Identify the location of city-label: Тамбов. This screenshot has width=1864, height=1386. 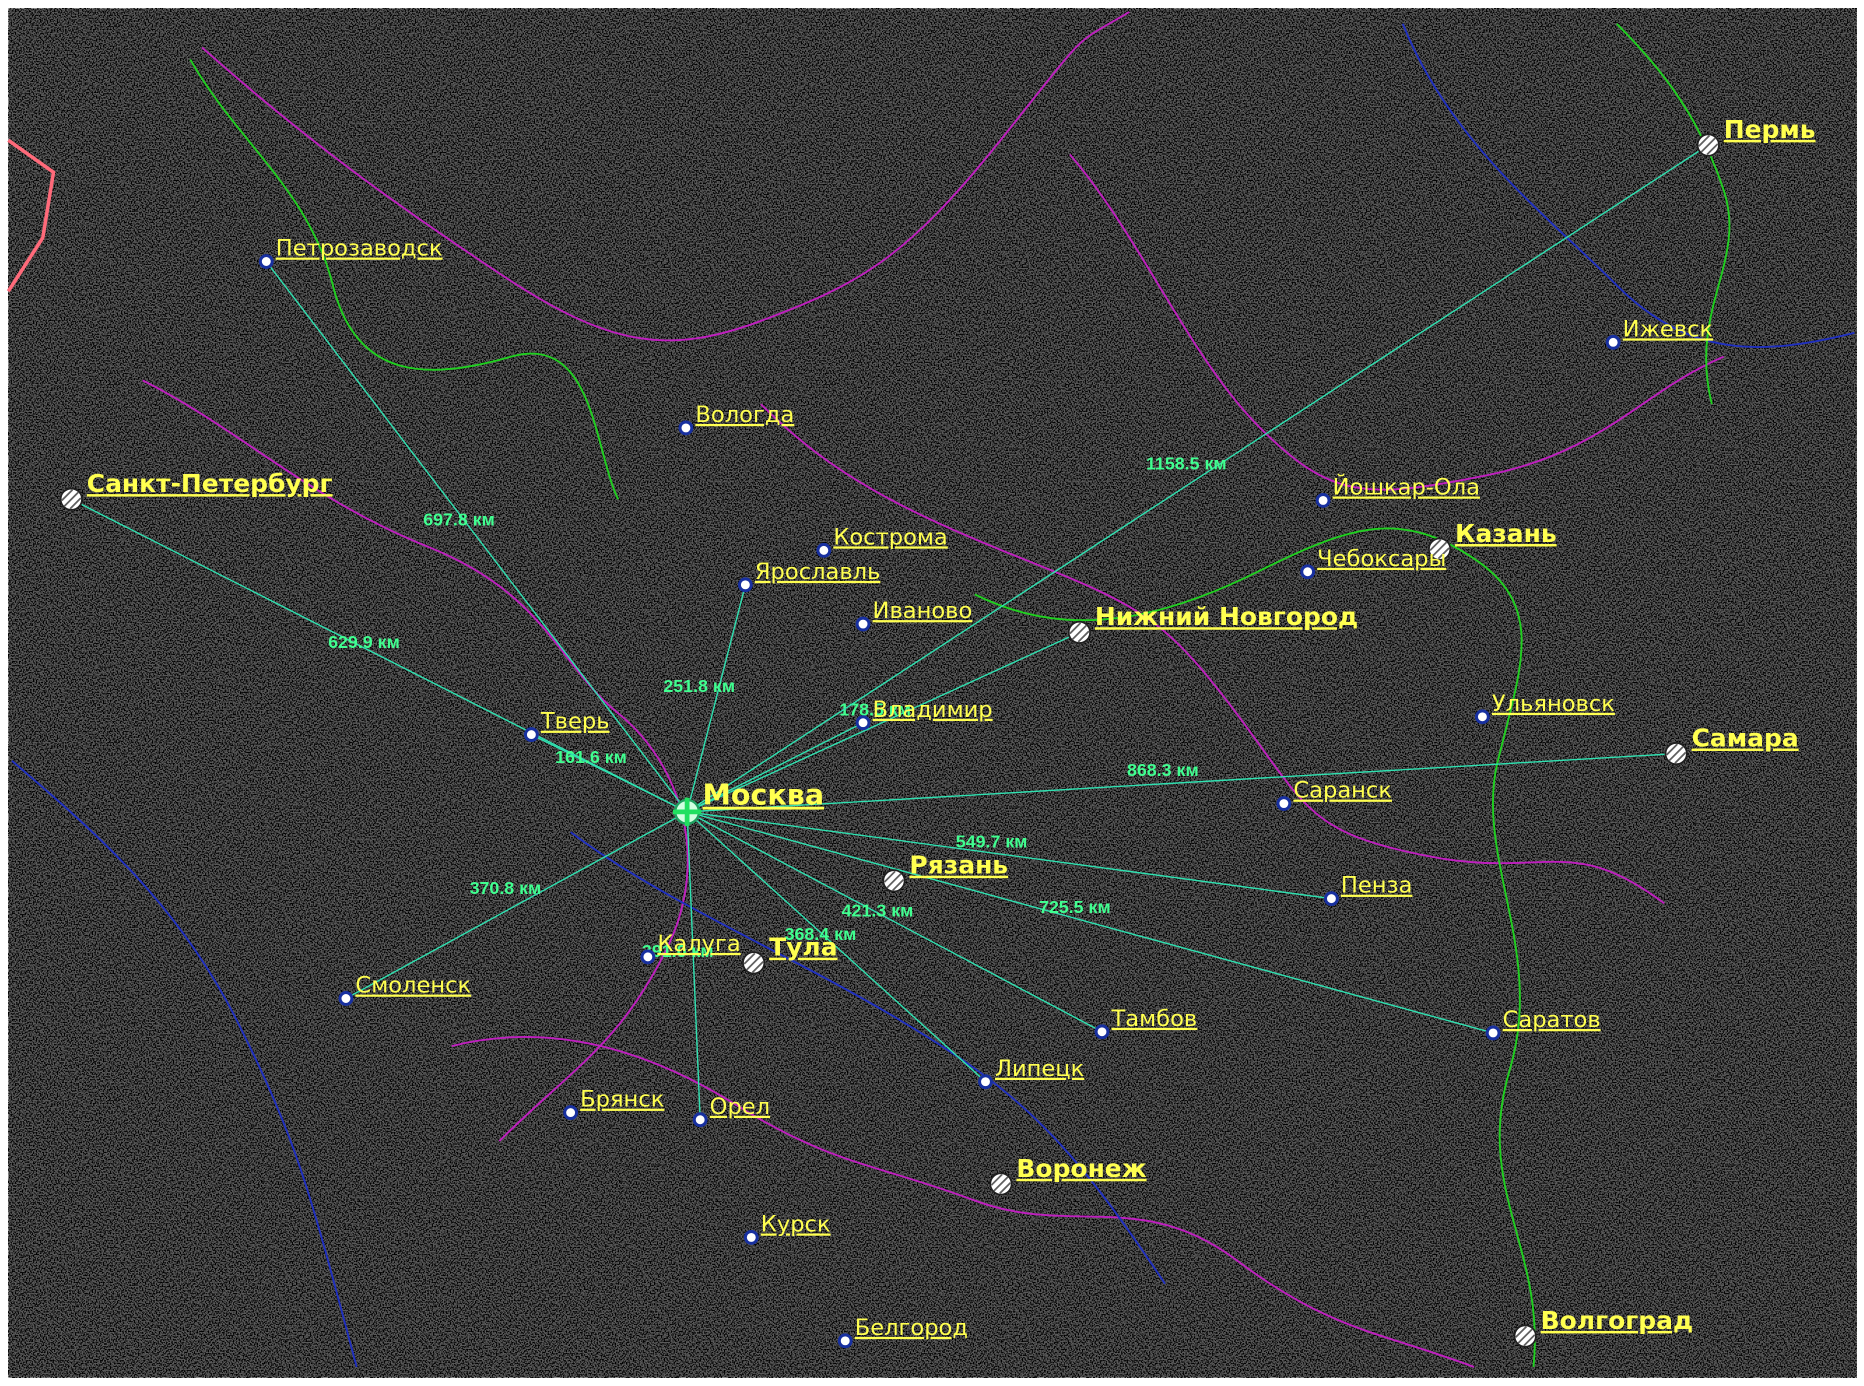
(1154, 1019).